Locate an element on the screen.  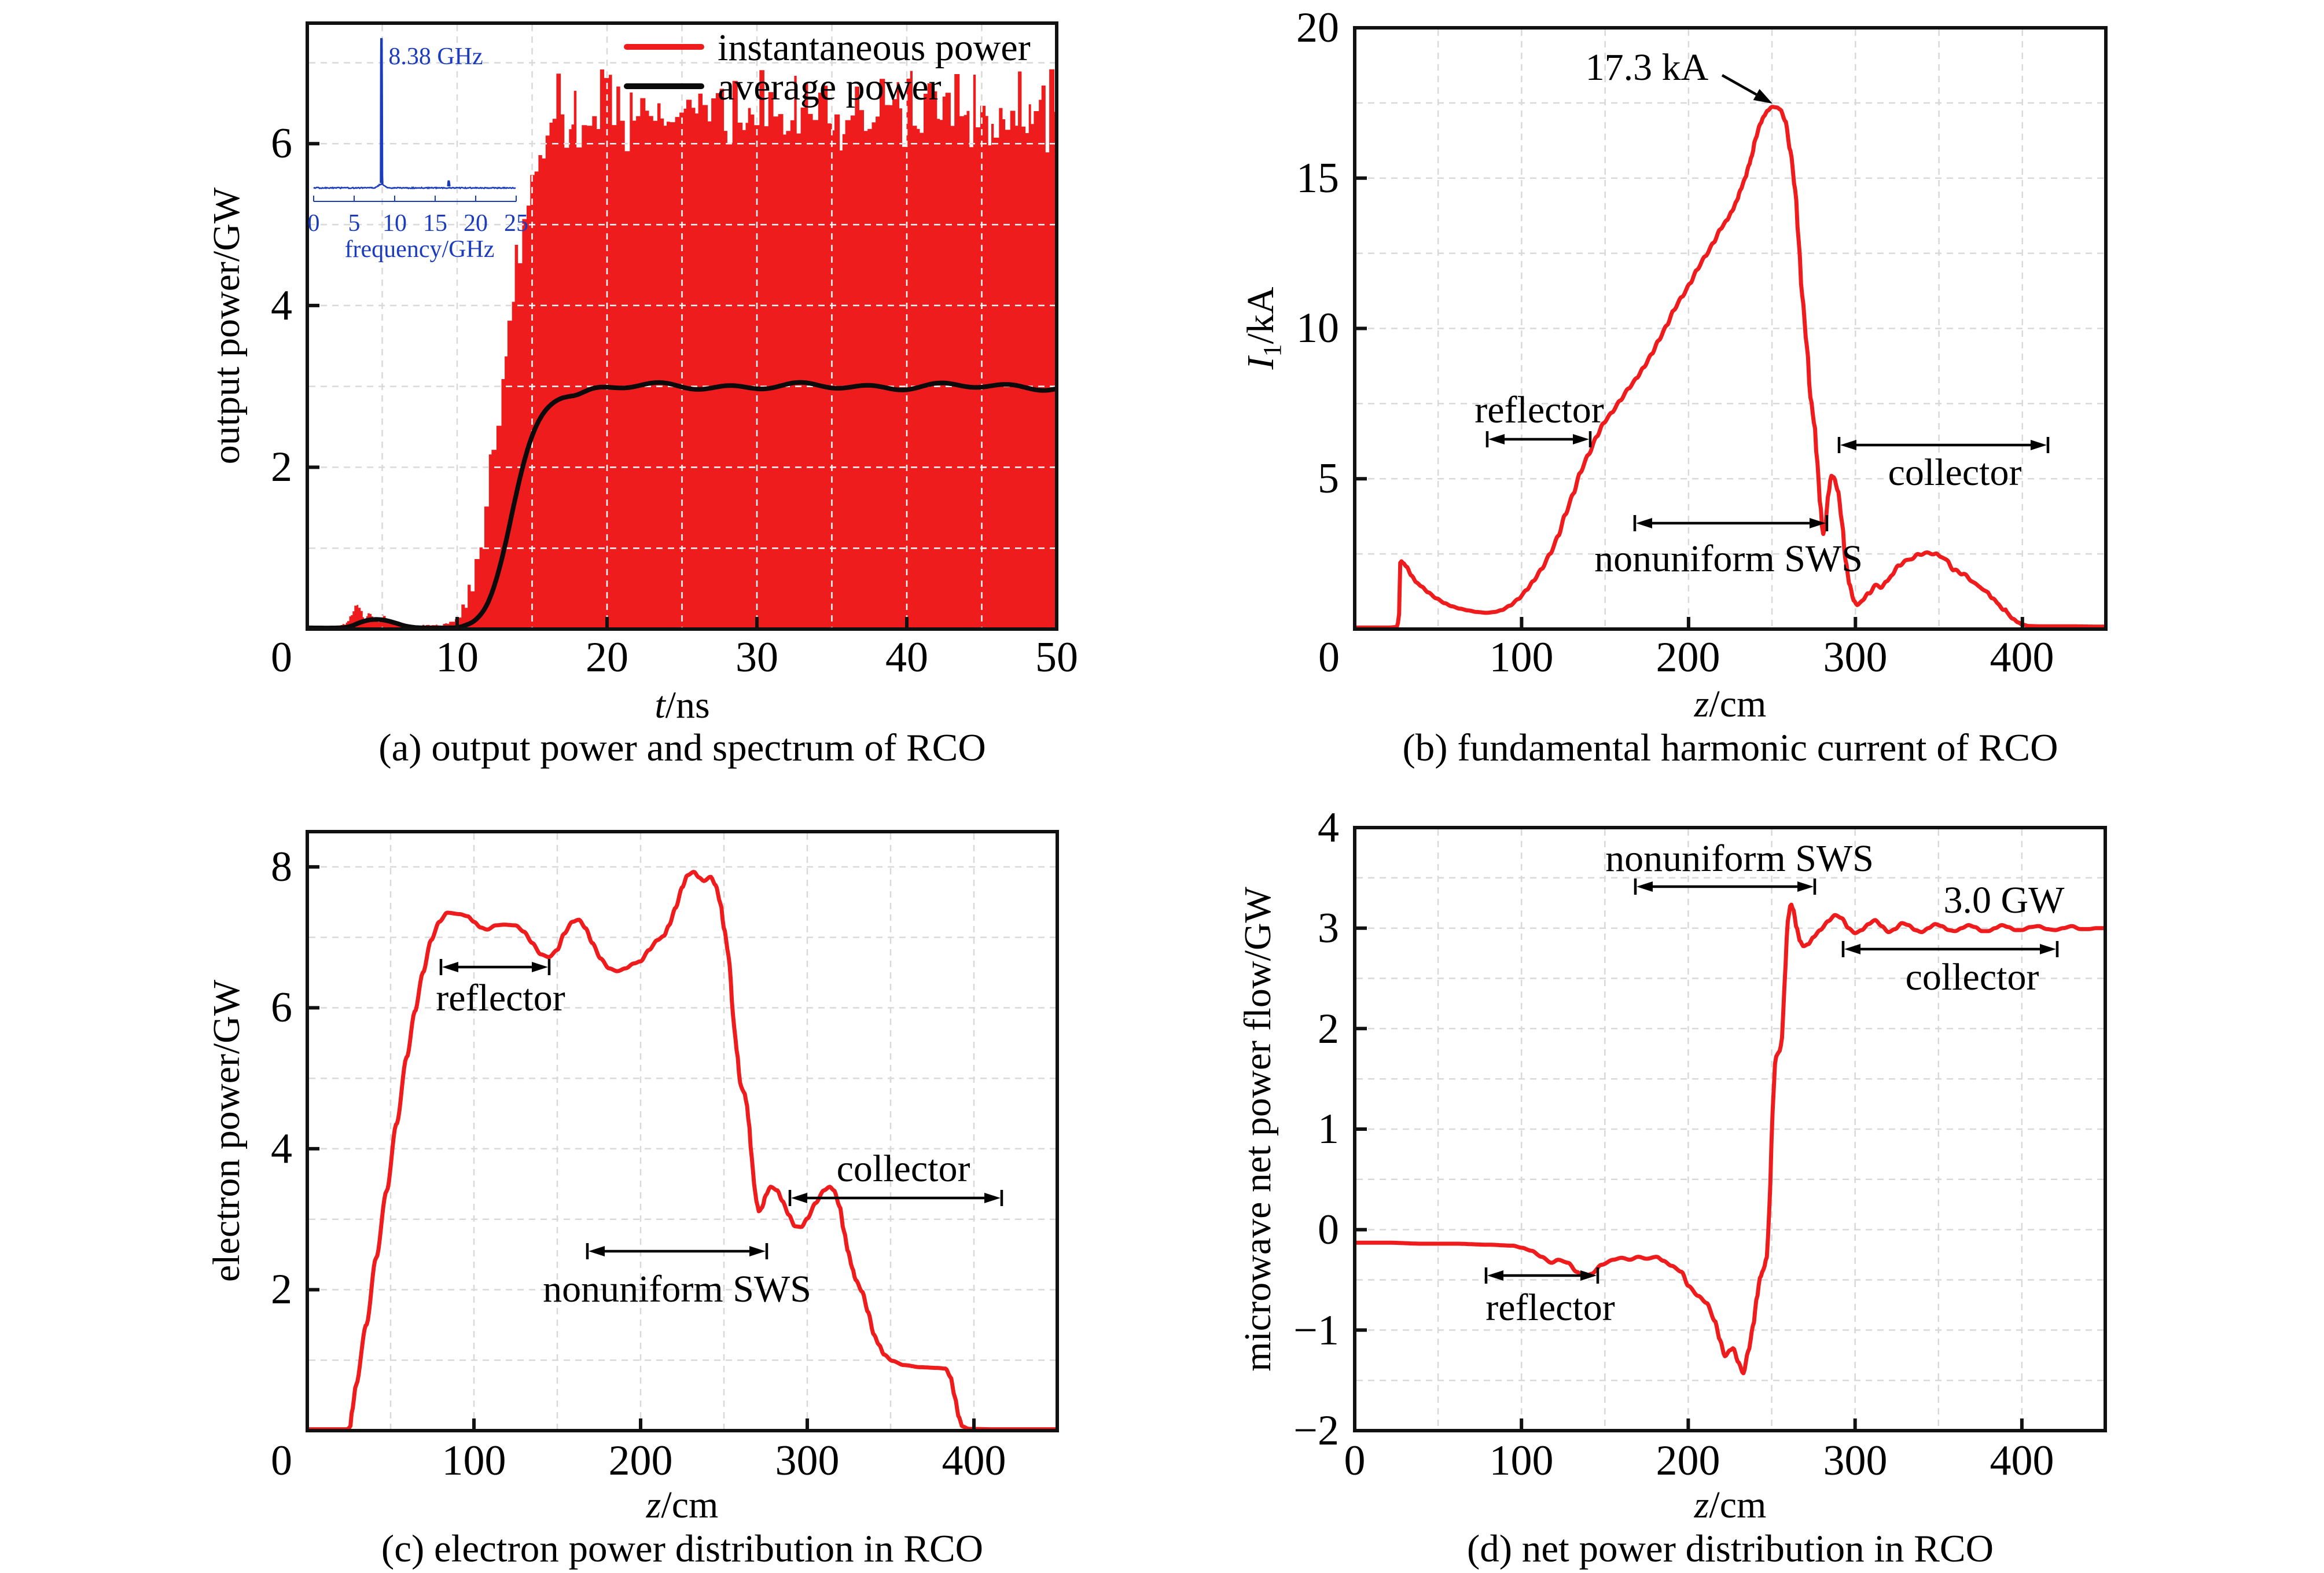
svg-text: electron power/GW is located at coordinates (227, 1131).